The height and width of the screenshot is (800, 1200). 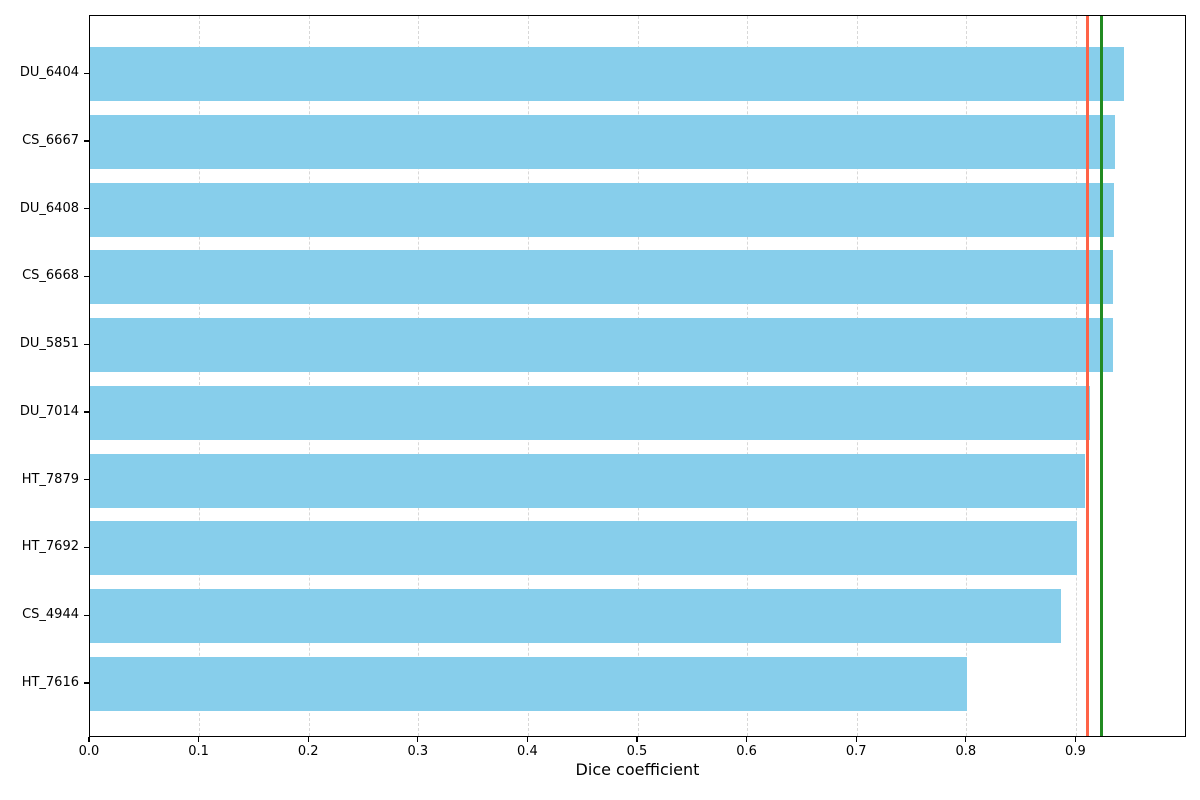 What do you see at coordinates (418, 751) in the screenshot?
I see `x-tick-label: 0.3` at bounding box center [418, 751].